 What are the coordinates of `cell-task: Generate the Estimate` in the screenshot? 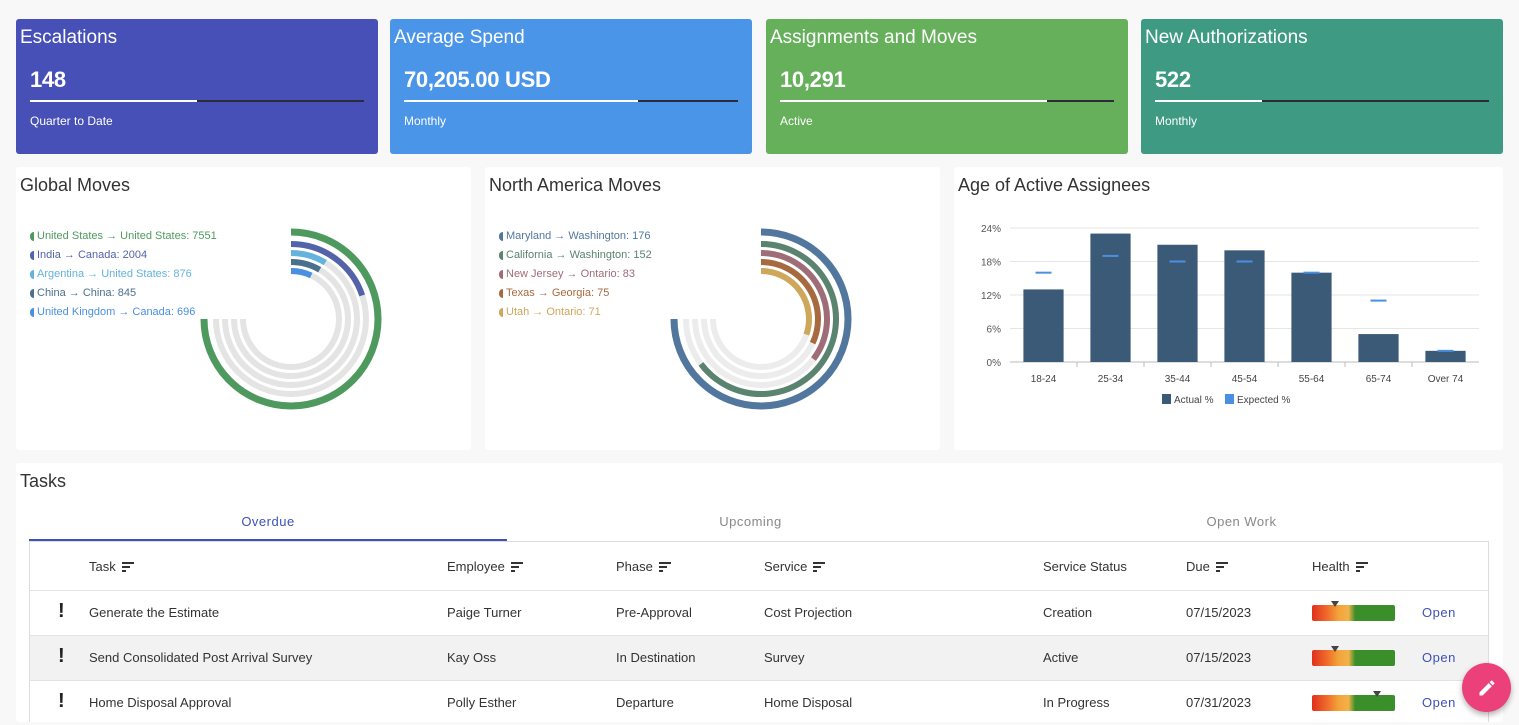 It's located at (154, 612).